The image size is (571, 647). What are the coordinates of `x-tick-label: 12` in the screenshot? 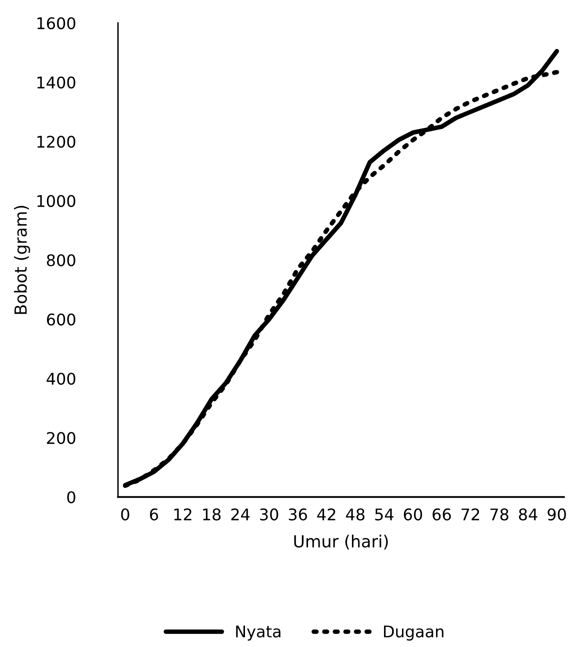 It's located at (183, 514).